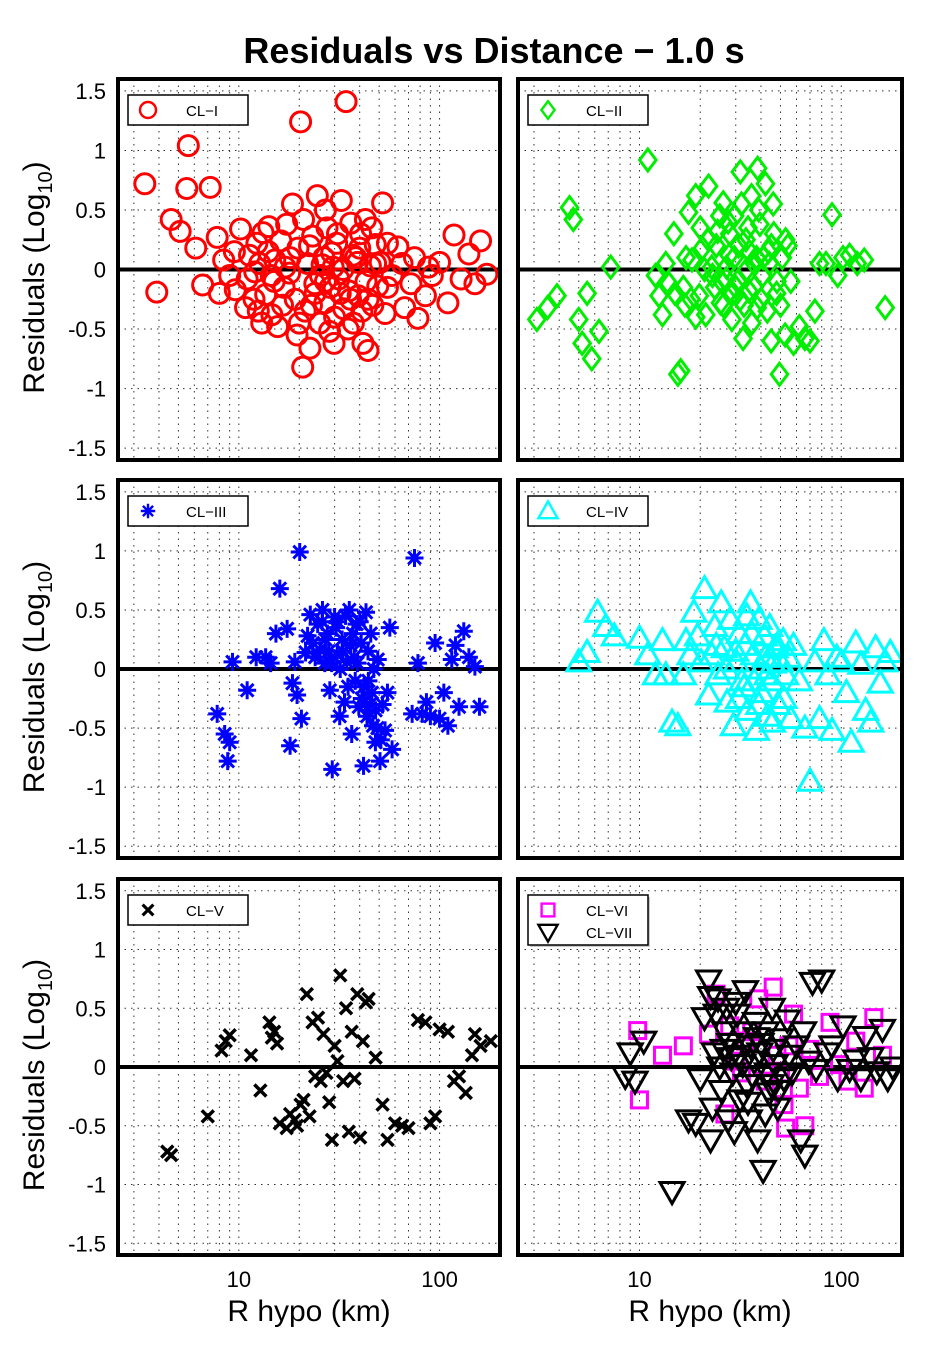 This screenshot has width=927, height=1371. Describe the element at coordinates (548, 110) in the screenshot. I see `legend-marker-shape` at that location.